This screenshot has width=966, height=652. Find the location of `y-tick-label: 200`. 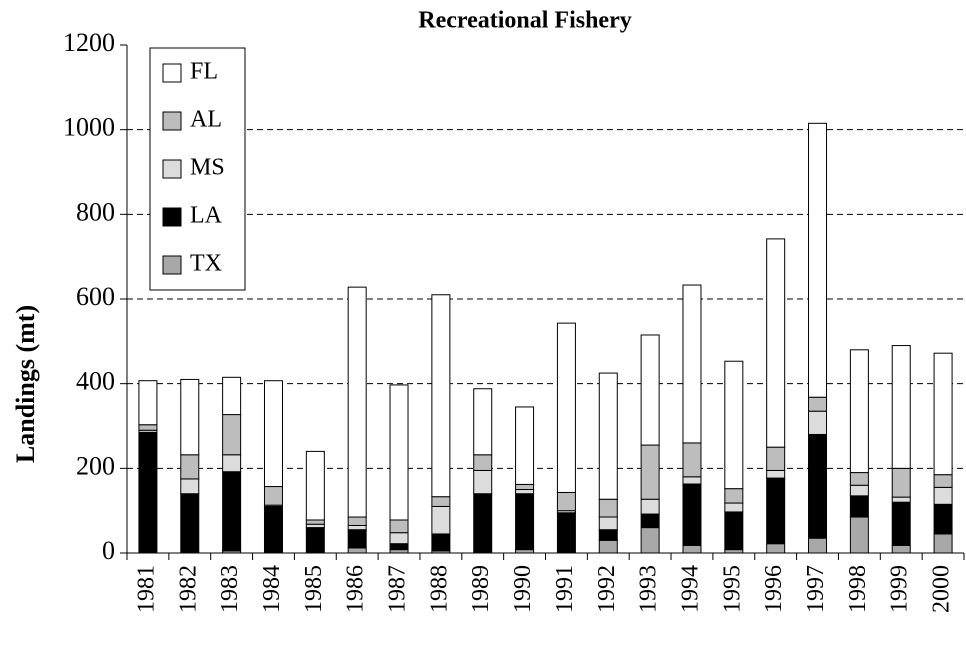

y-tick-label: 200 is located at coordinates (95, 465).